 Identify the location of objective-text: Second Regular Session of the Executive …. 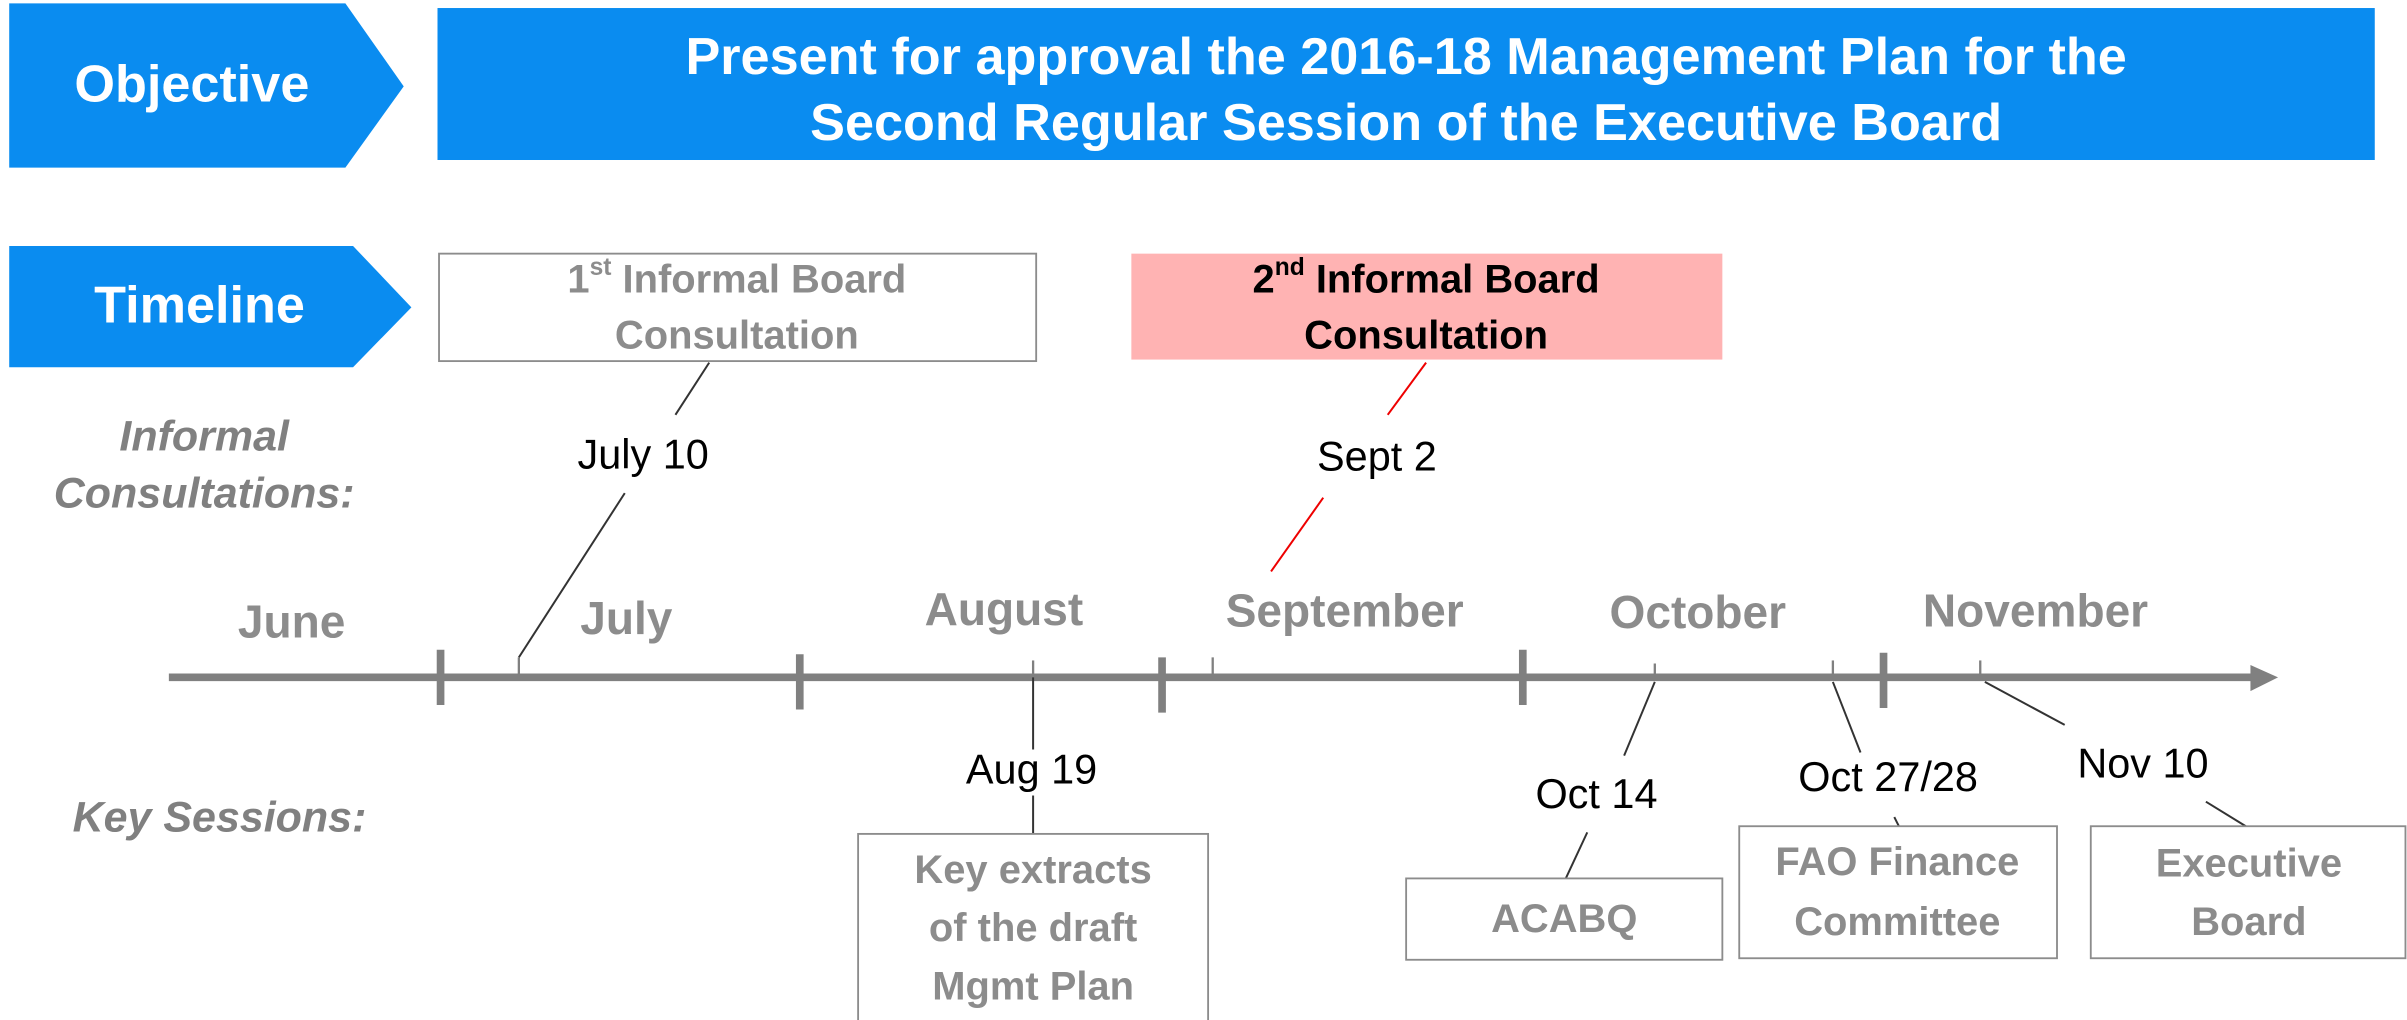
(1406, 123).